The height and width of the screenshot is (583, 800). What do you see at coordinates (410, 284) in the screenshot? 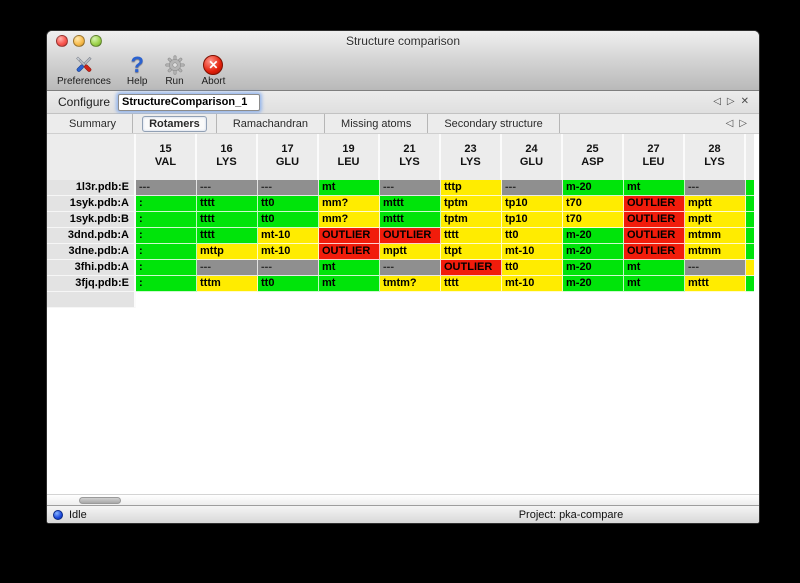
I see `rotamer-cell: tmtm?` at bounding box center [410, 284].